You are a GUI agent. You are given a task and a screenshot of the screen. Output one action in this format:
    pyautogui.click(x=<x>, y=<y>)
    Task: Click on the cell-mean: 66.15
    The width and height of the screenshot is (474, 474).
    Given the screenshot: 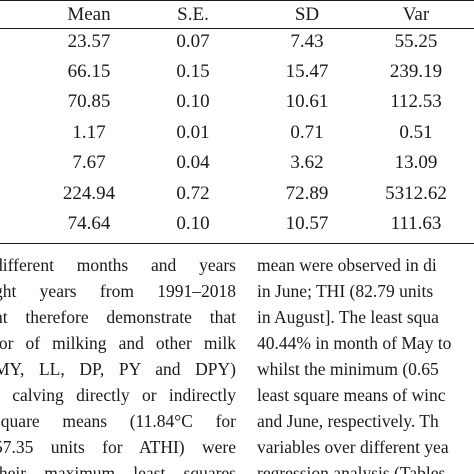 What is the action you would take?
    pyautogui.click(x=89, y=71)
    